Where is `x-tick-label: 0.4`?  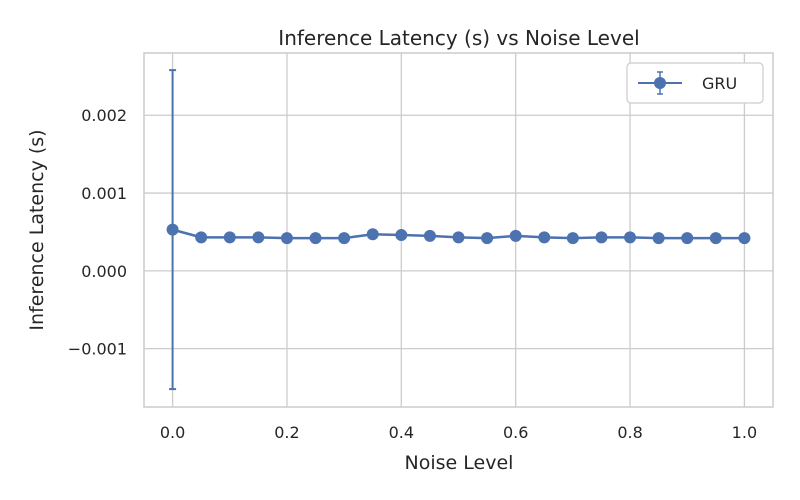
x-tick-label: 0.4 is located at coordinates (401, 432).